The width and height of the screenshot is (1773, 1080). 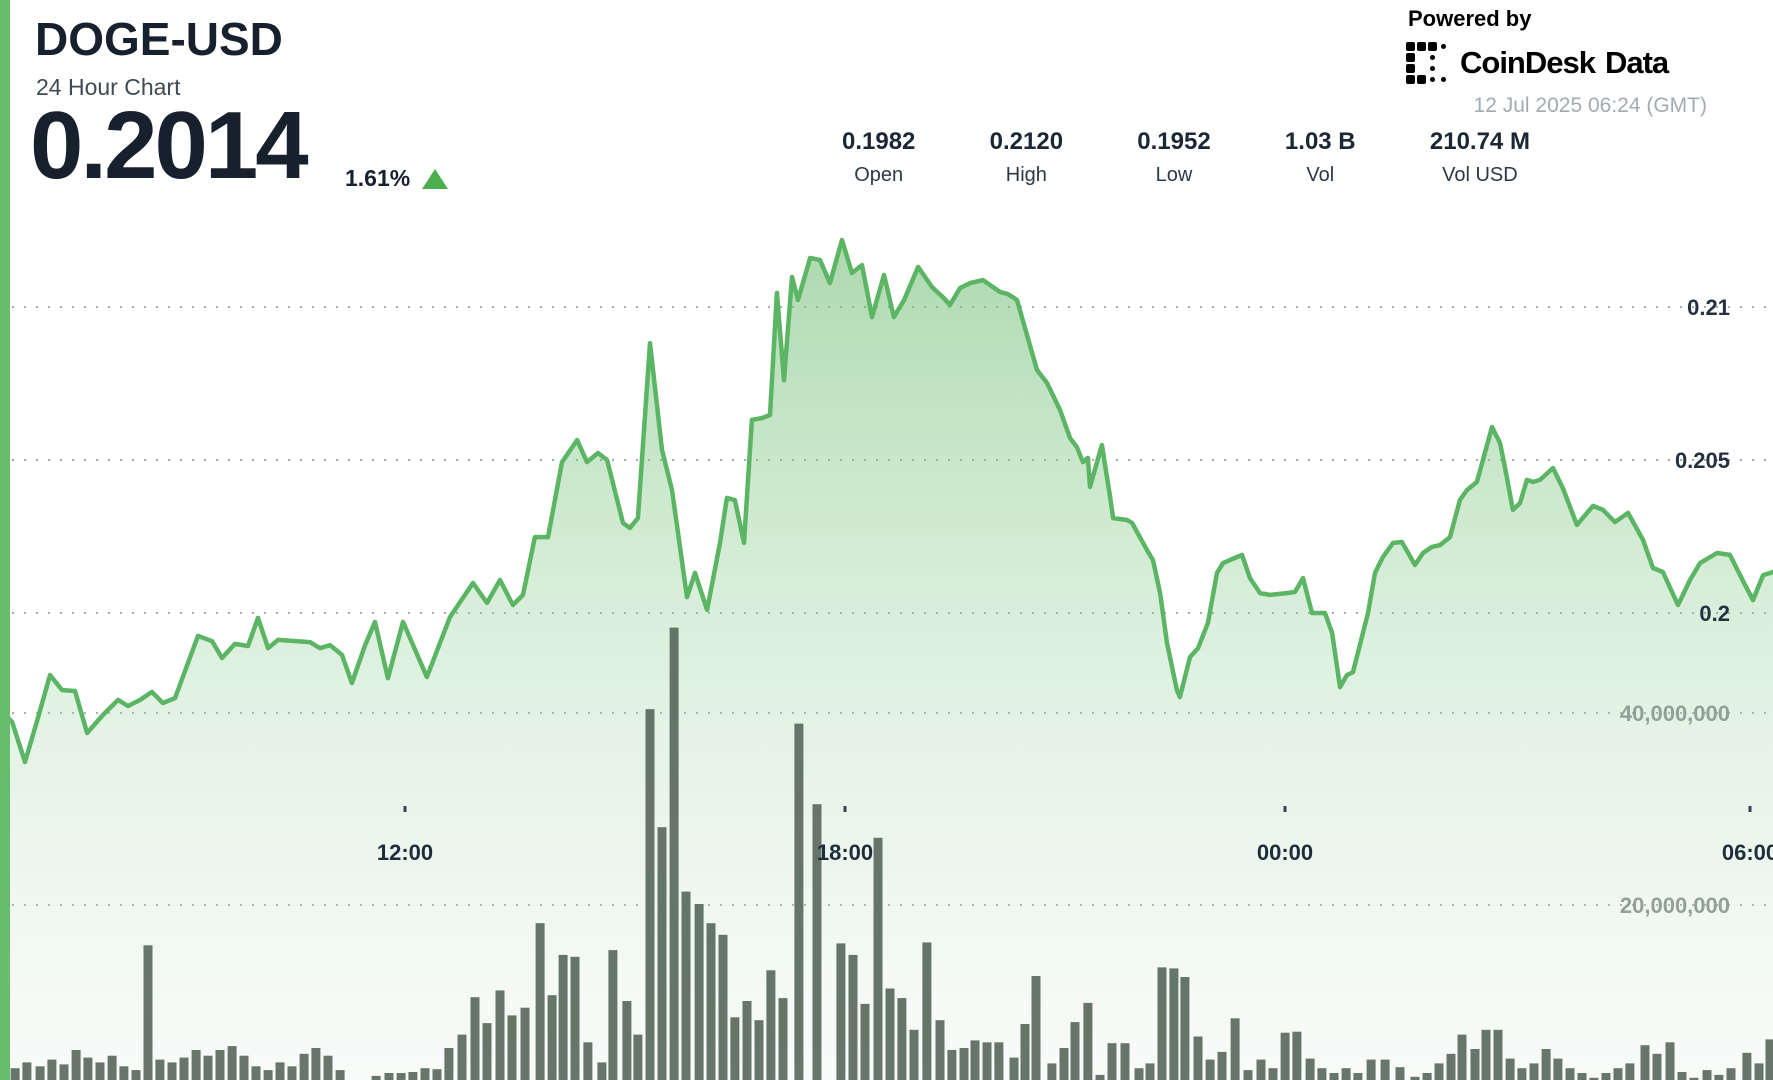 I want to click on coindesk-logo-icon, so click(x=1427, y=63).